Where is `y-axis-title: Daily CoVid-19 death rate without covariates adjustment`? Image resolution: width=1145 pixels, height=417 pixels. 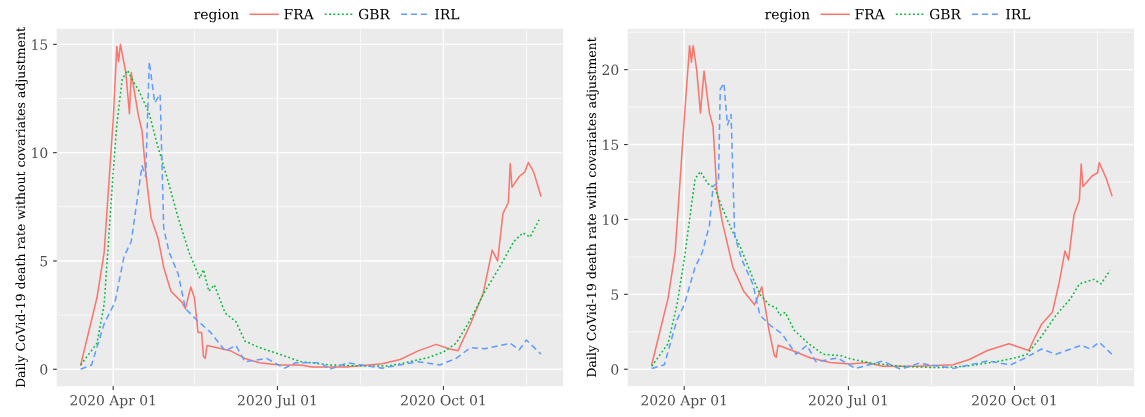 y-axis-title: Daily CoVid-19 death rate without covariates adjustment is located at coordinates (21, 207).